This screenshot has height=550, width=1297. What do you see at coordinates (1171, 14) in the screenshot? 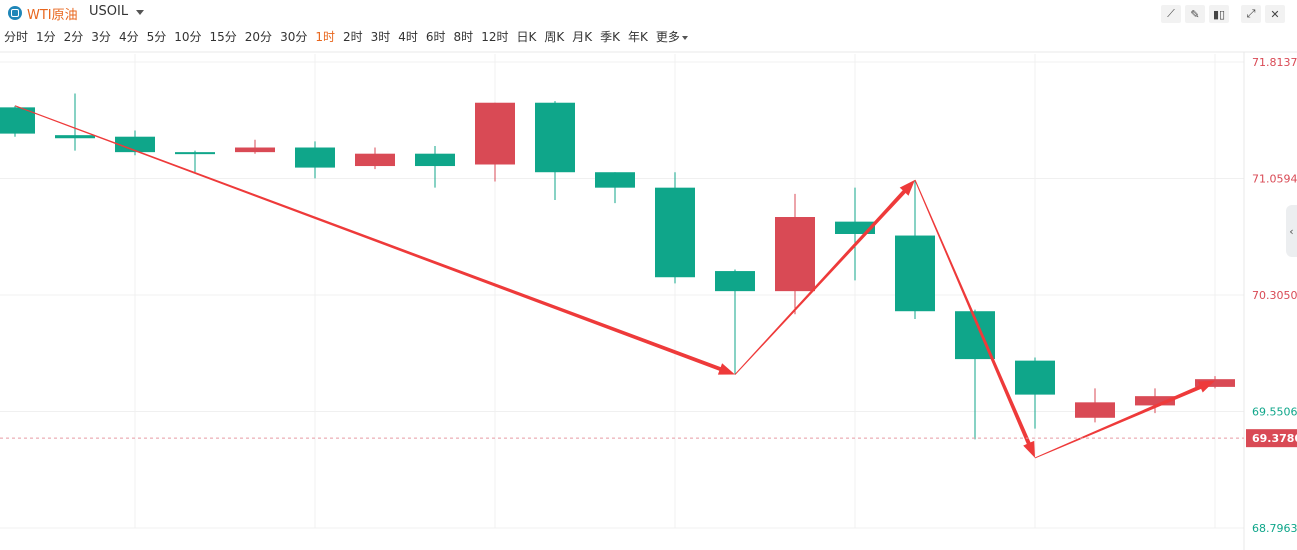
I see `draw-line-icon: ⟋` at bounding box center [1171, 14].